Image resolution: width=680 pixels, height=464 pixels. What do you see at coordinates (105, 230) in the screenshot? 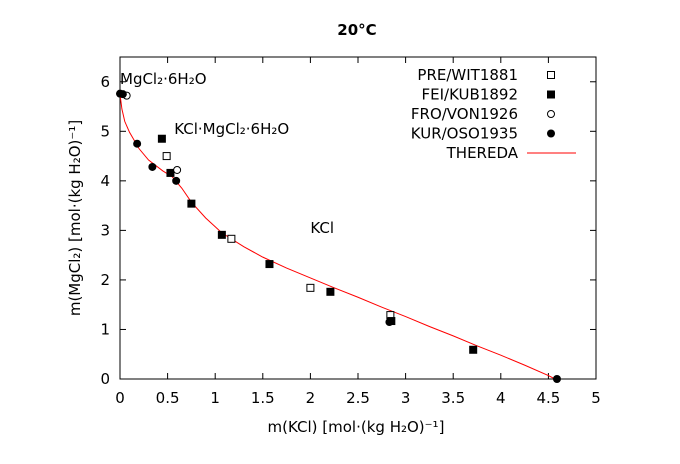
I see `y-tick-label: 3` at bounding box center [105, 230].